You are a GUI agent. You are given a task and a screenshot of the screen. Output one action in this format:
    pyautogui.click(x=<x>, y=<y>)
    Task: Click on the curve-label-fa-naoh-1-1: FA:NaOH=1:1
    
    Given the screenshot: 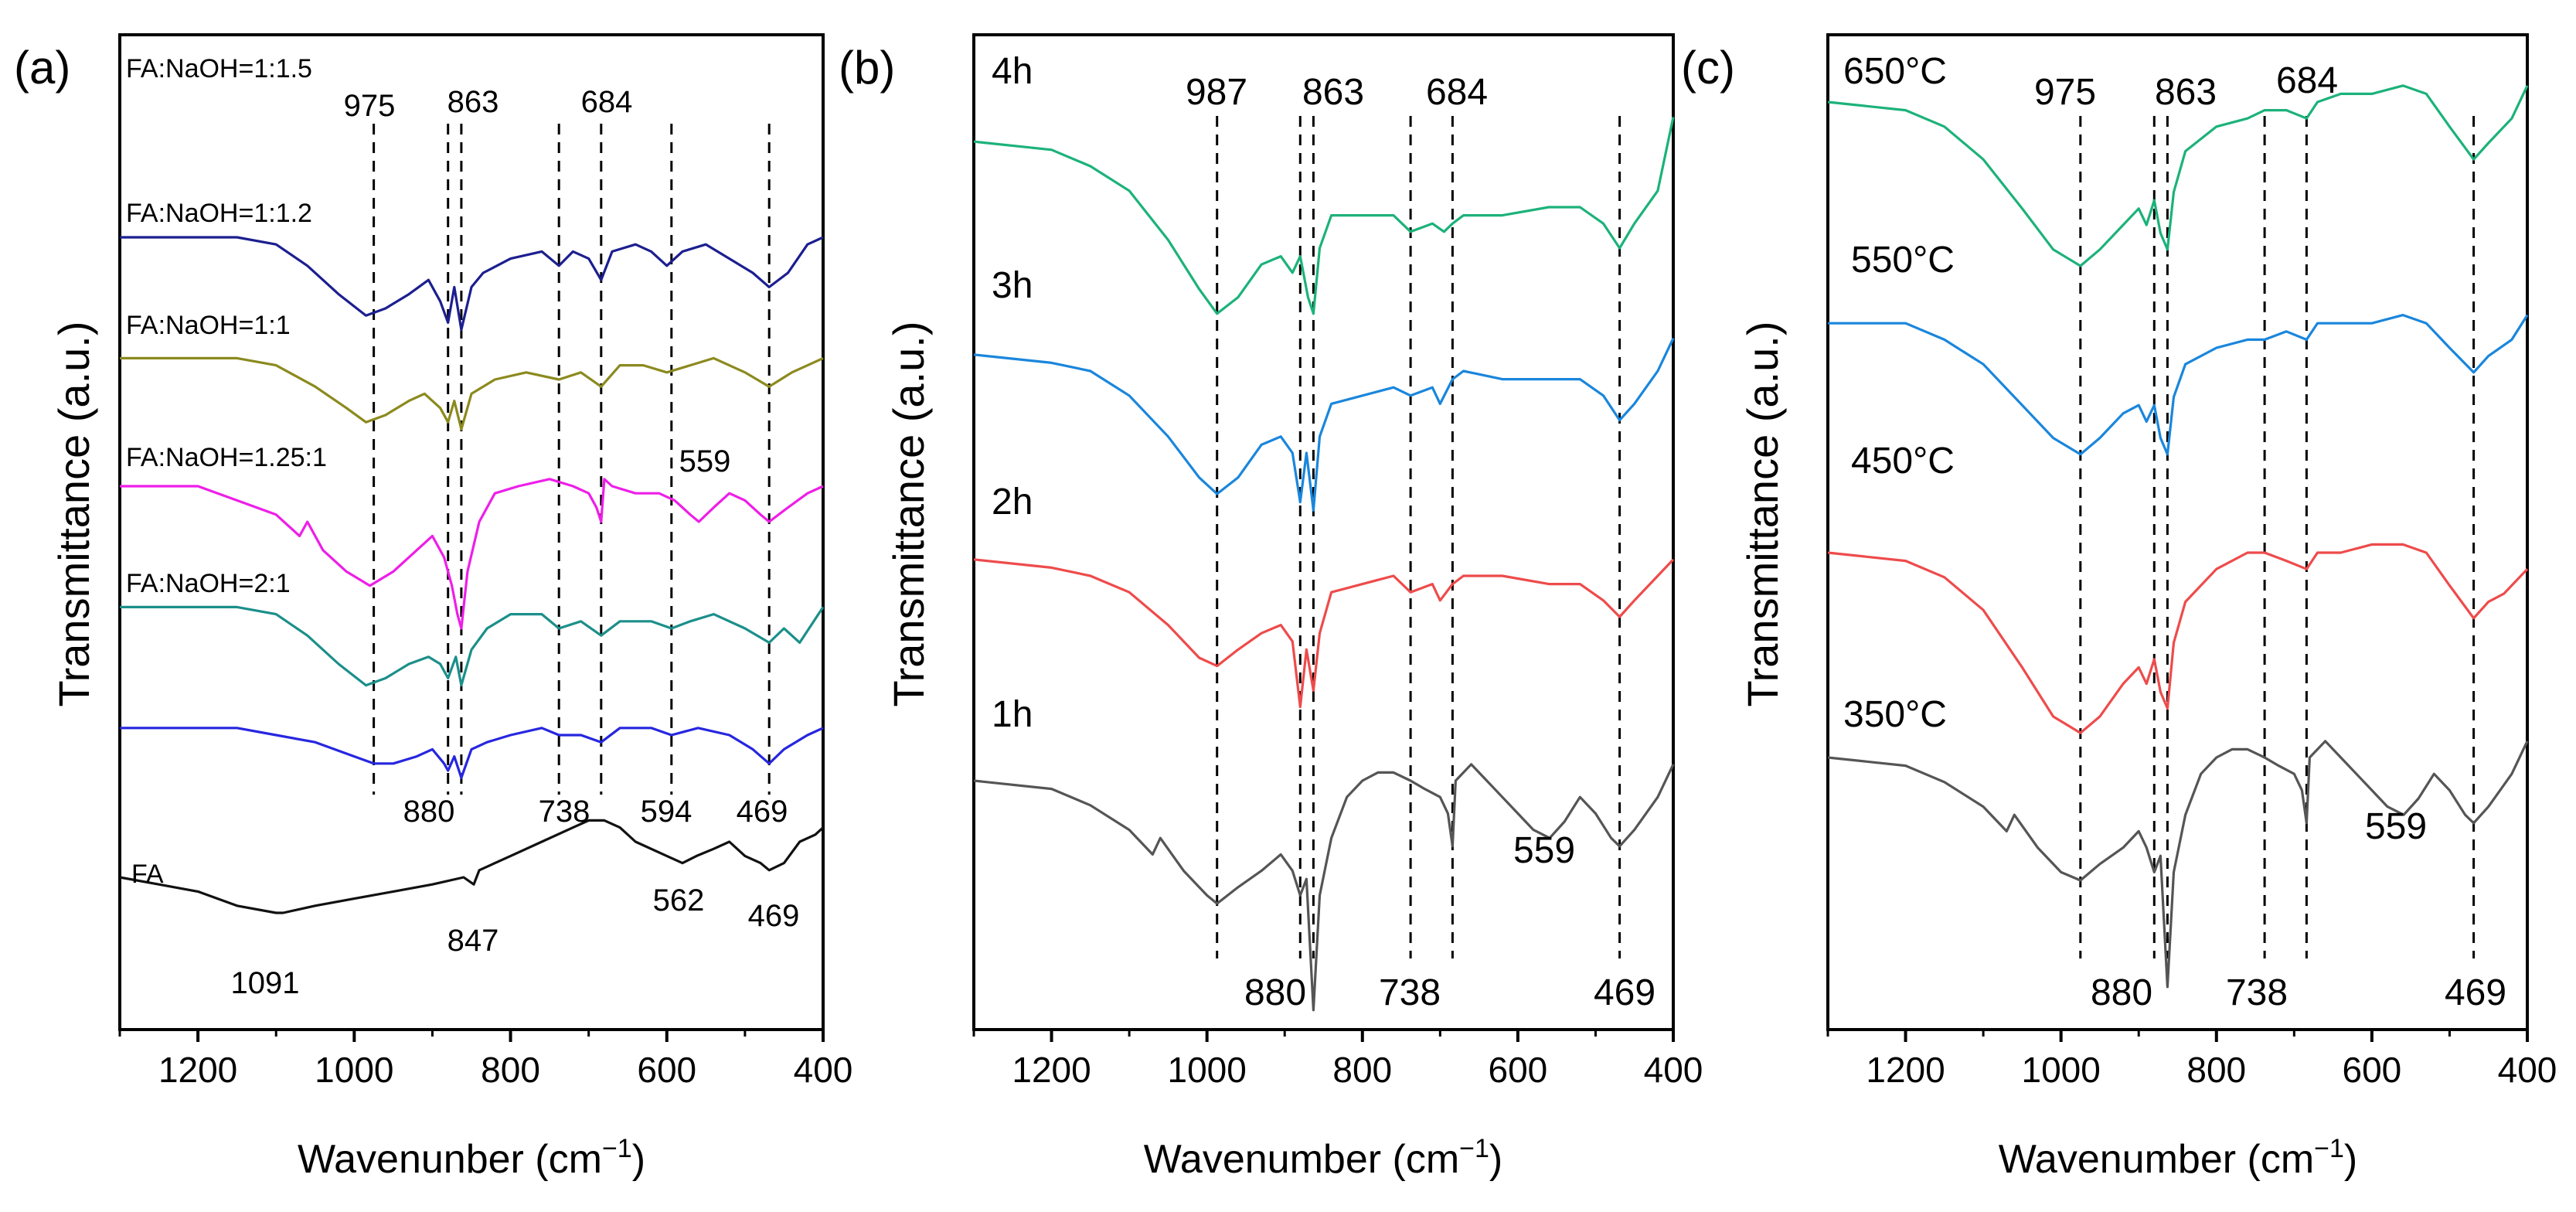 What is the action you would take?
    pyautogui.click(x=209, y=325)
    